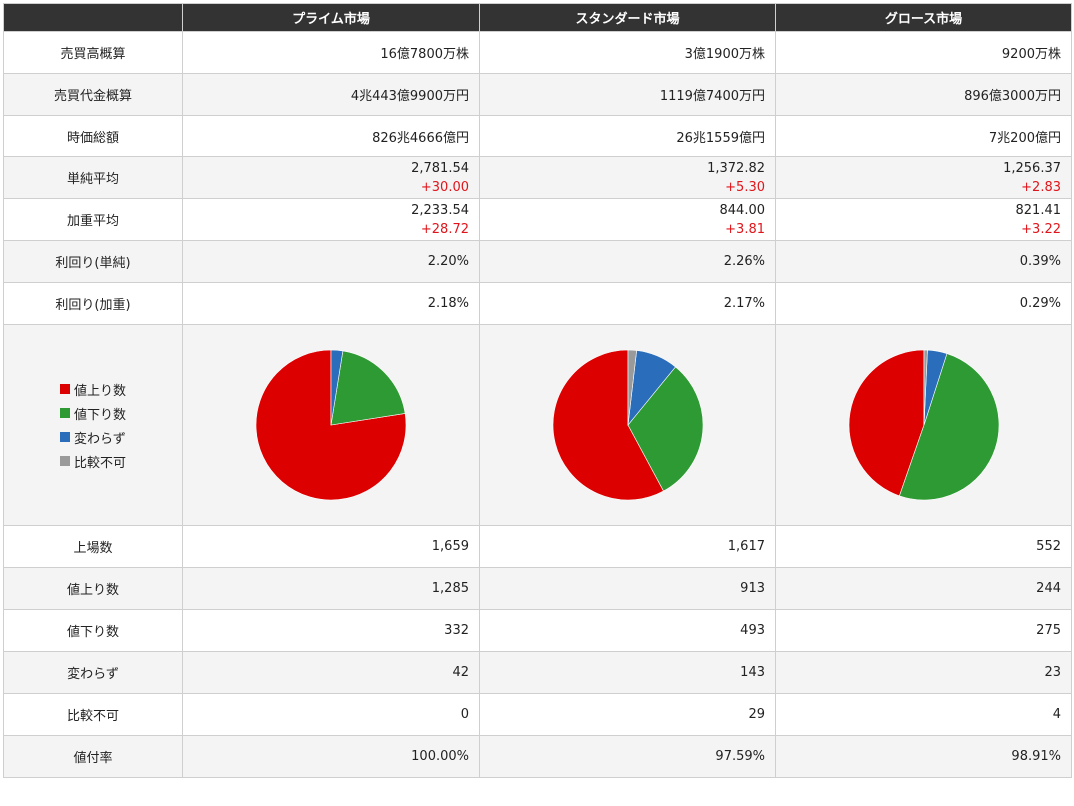 This screenshot has height=806, width=1074. I want to click on index-change: +28.72, so click(444, 229).